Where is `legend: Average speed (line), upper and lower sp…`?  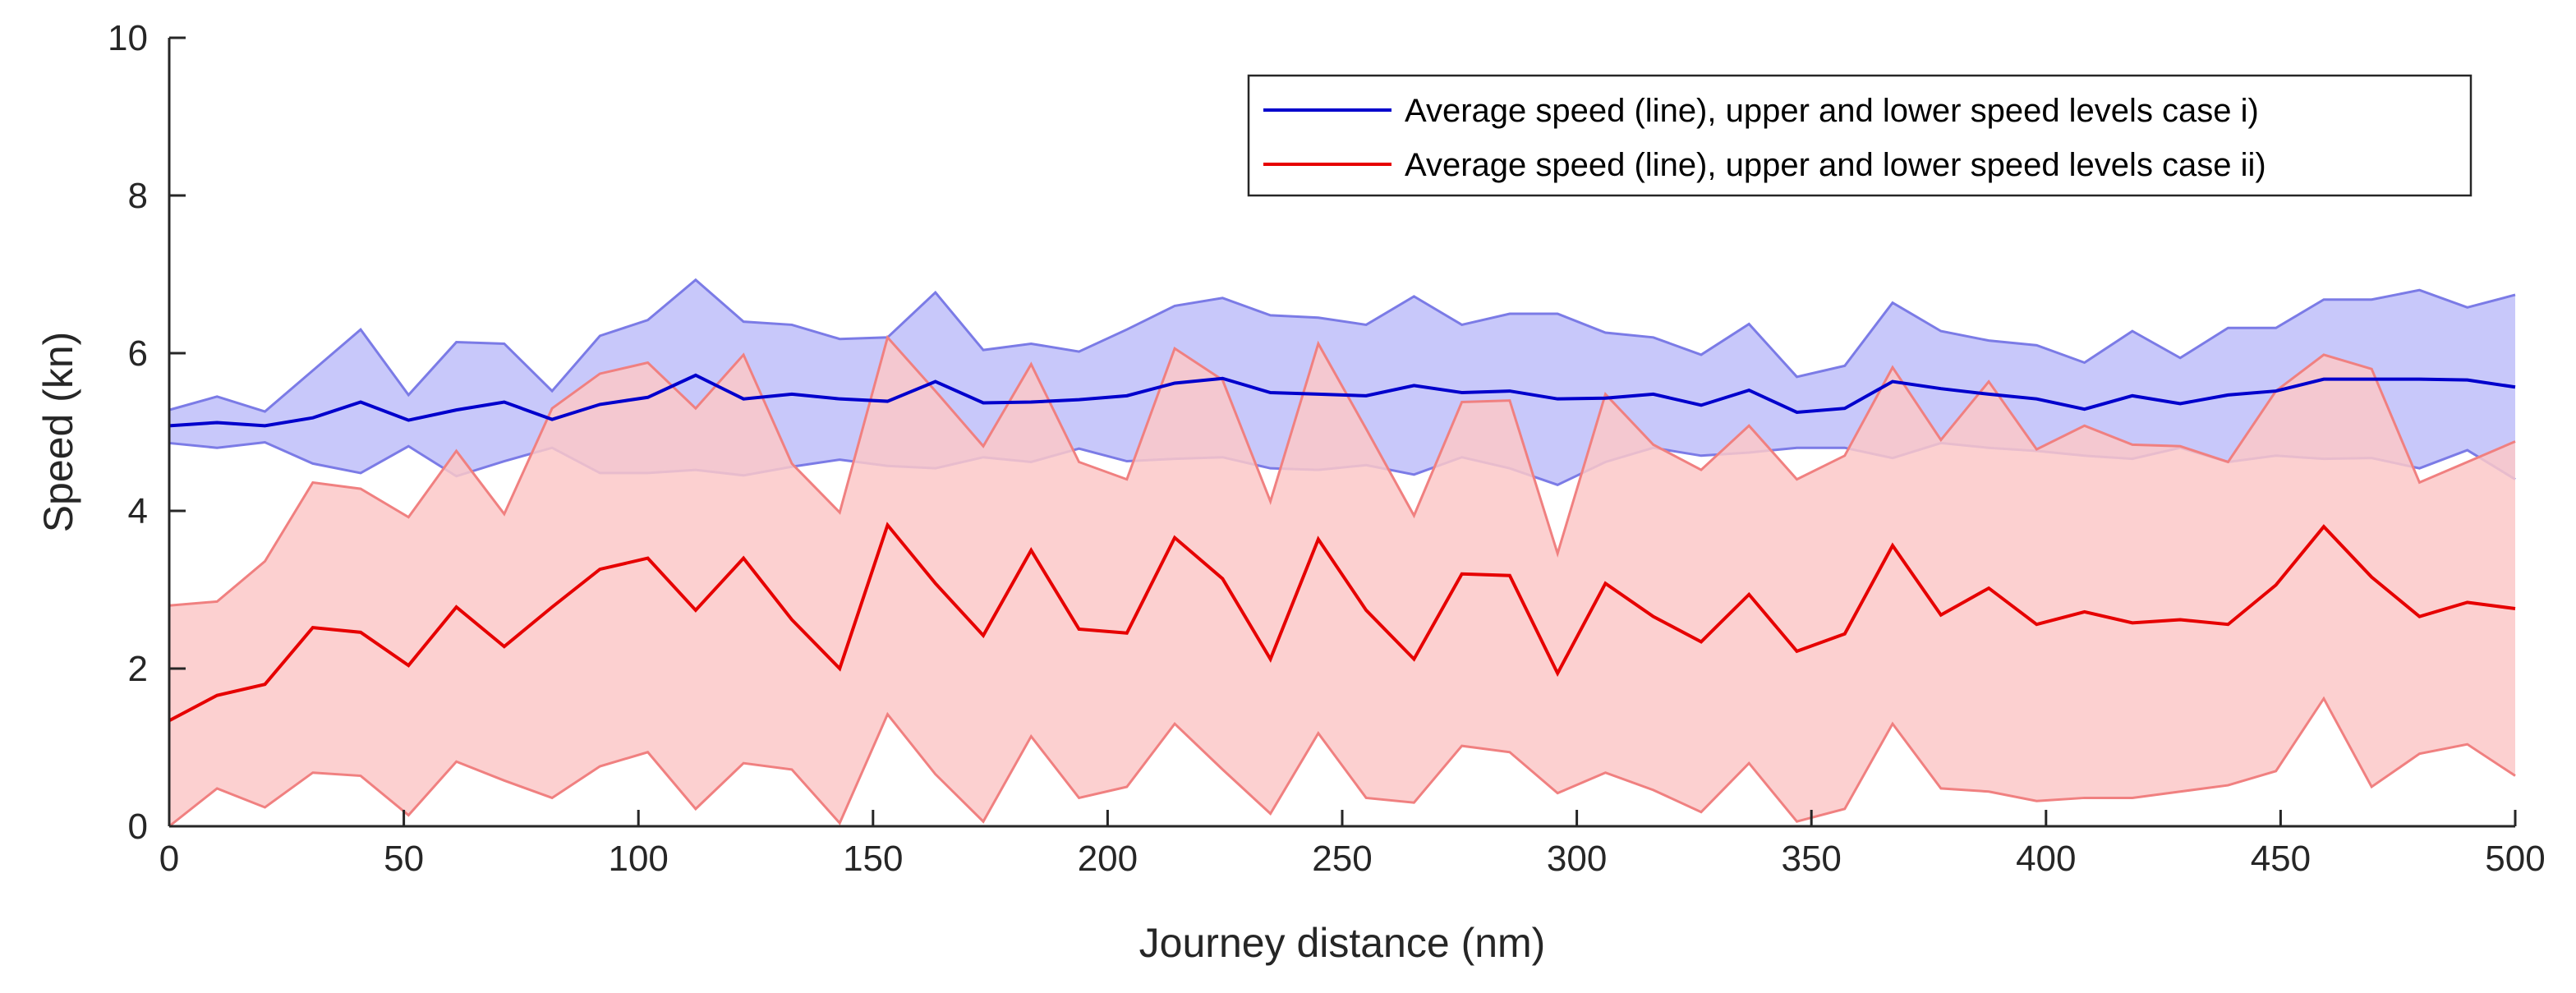
legend: Average speed (line), upper and lower sp… is located at coordinates (1860, 135).